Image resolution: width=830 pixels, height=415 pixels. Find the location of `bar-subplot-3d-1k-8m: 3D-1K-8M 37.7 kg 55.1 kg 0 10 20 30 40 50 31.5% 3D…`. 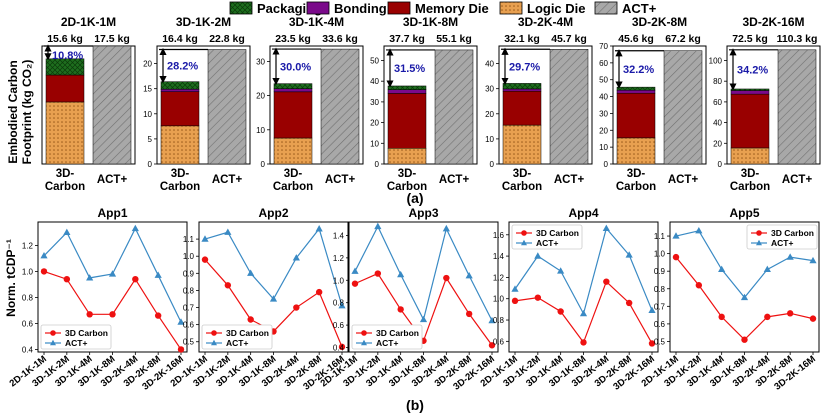

bar-subplot-3d-1k-8m: 3D-1K-8M 37.7 kg 55.1 kg 0 10 20 30 40 50 31.5% 3D… is located at coordinates (424, 104).